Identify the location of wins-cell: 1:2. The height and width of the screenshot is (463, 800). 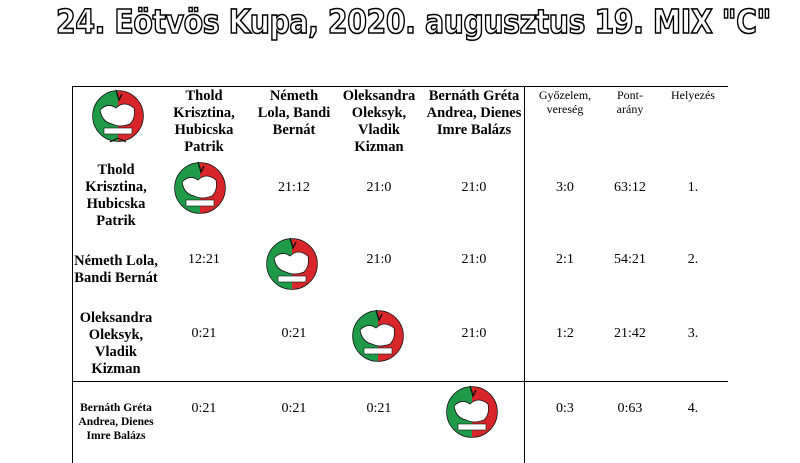
(565, 333).